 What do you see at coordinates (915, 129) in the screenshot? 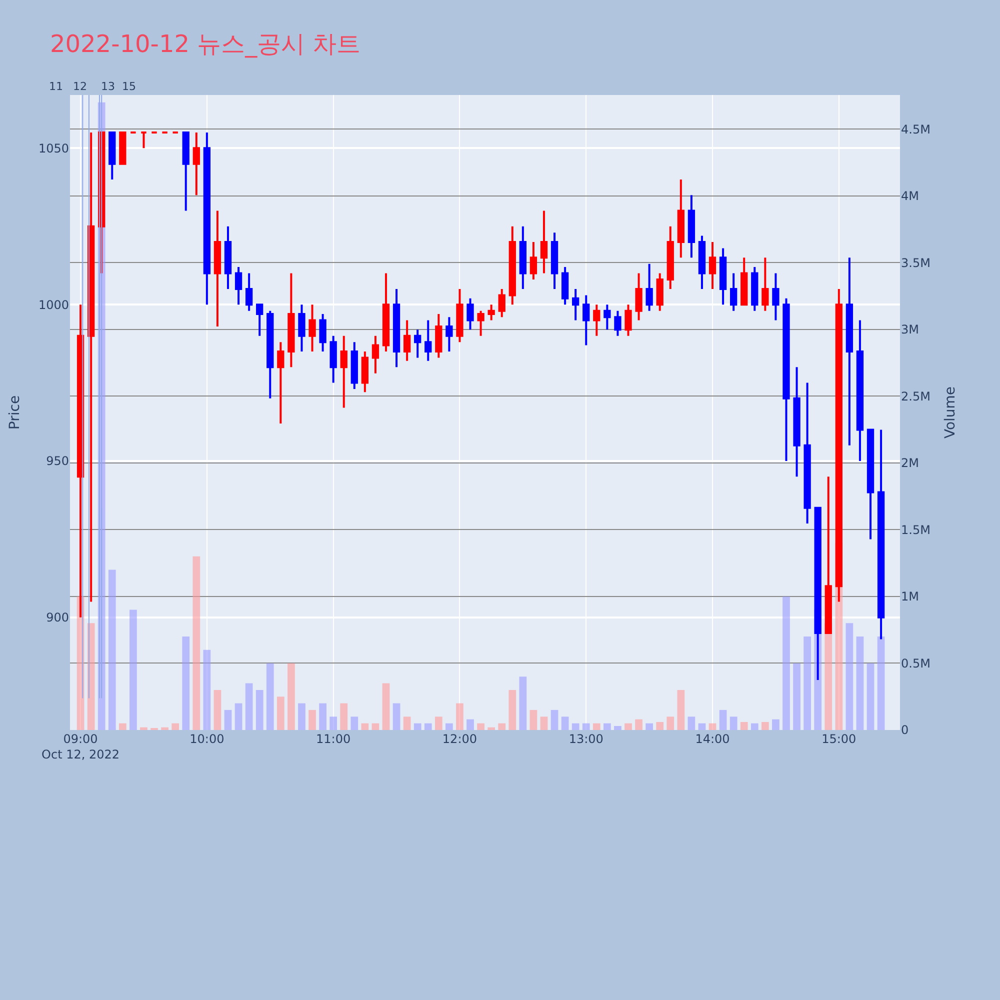
I see `y2-tick-label: 4.5M` at bounding box center [915, 129].